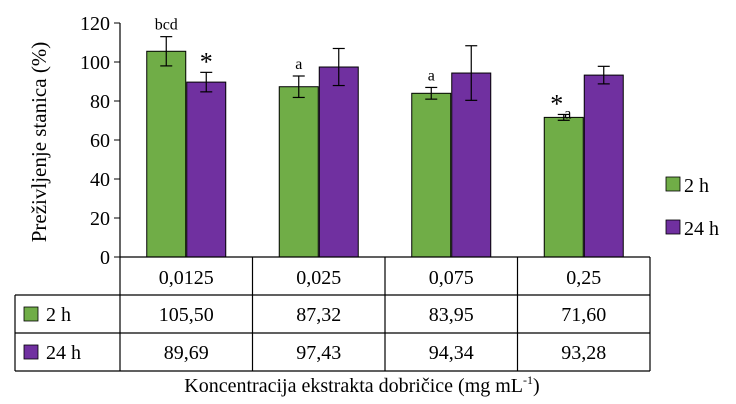  I want to click on table-value: 87,32, so click(318, 315).